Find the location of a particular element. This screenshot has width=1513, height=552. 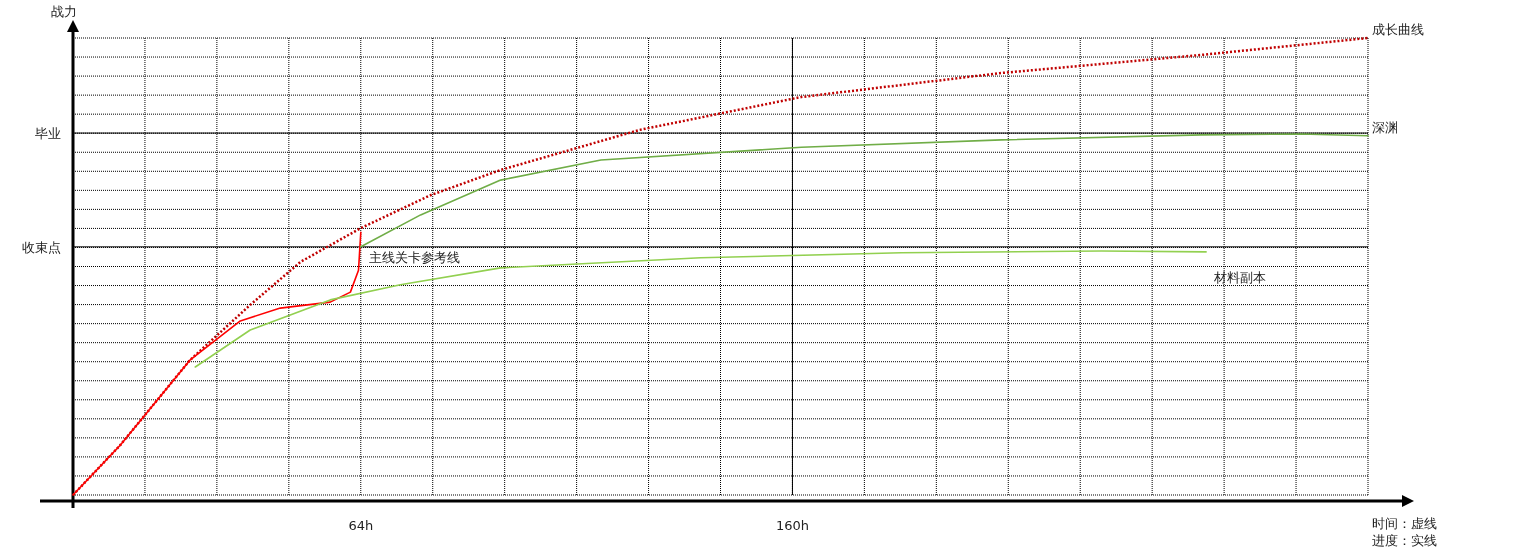

series-label: 成长曲线 is located at coordinates (1398, 29).